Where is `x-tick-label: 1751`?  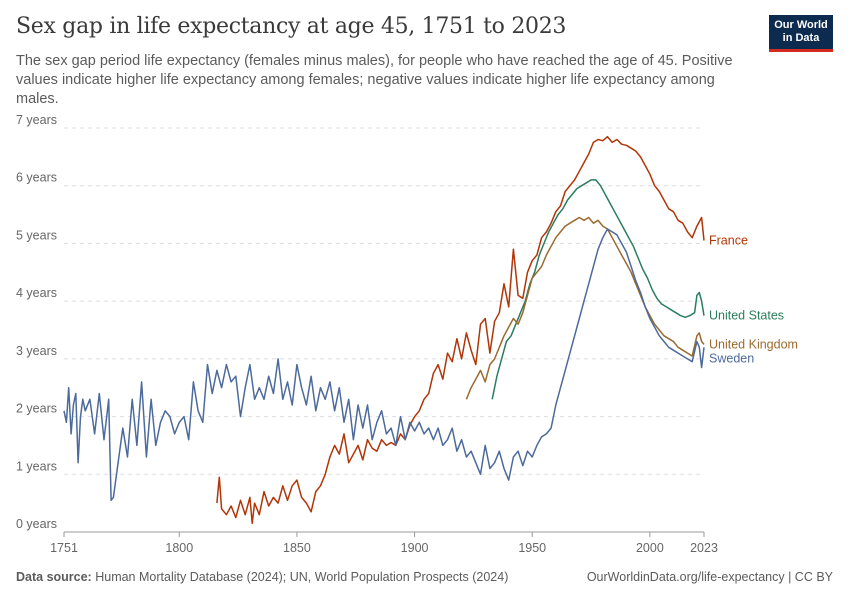
x-tick-label: 1751 is located at coordinates (64, 548).